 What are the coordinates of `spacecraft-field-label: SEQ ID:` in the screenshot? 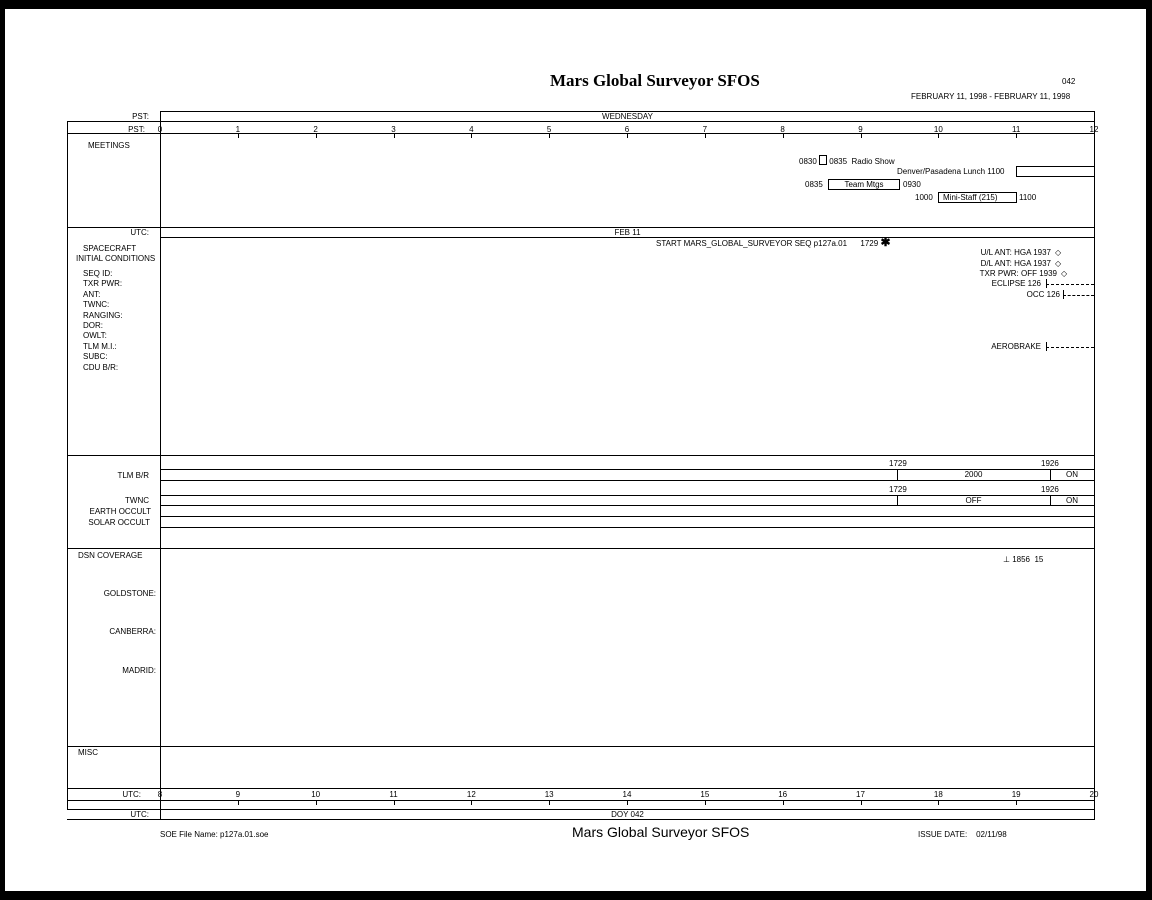 It's located at (98, 273).